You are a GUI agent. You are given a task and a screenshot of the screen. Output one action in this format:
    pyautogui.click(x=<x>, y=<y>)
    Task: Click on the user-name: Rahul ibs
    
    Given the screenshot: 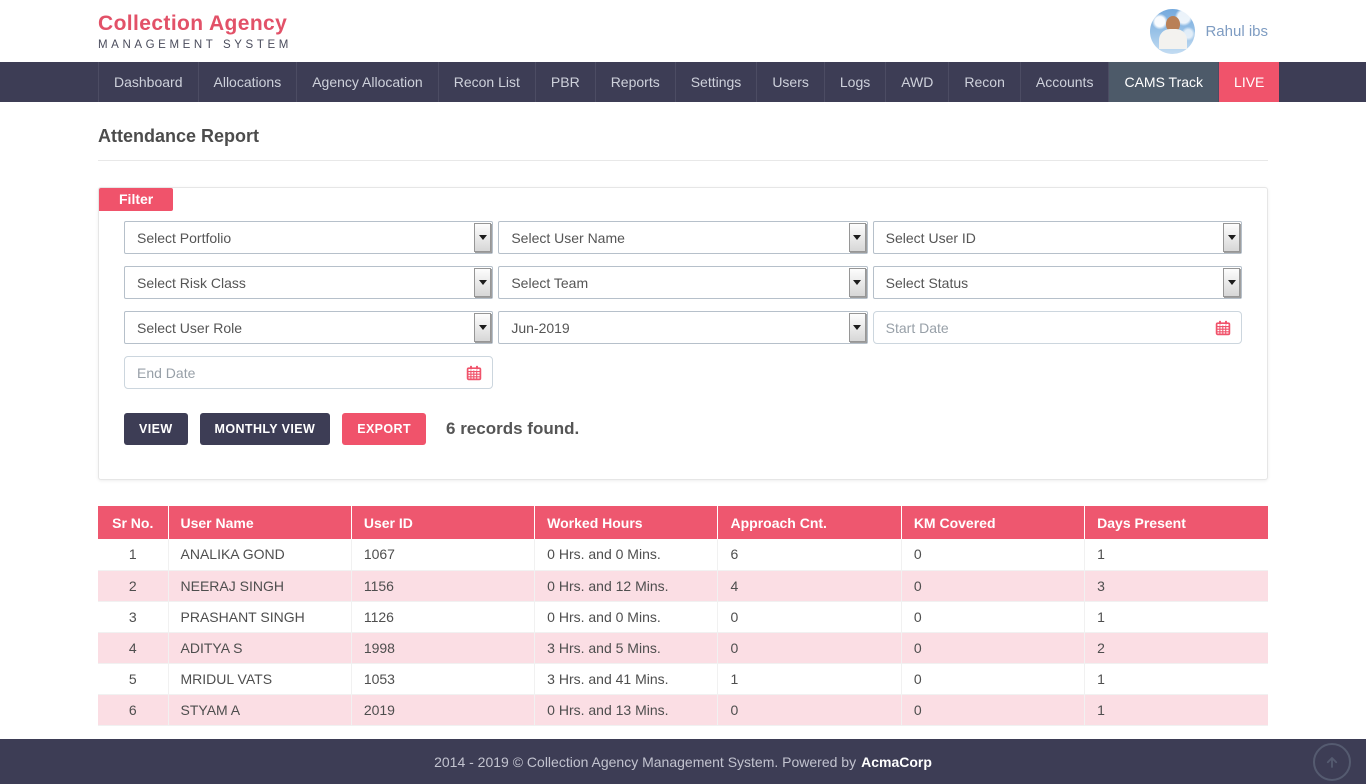 What is the action you would take?
    pyautogui.click(x=1236, y=31)
    